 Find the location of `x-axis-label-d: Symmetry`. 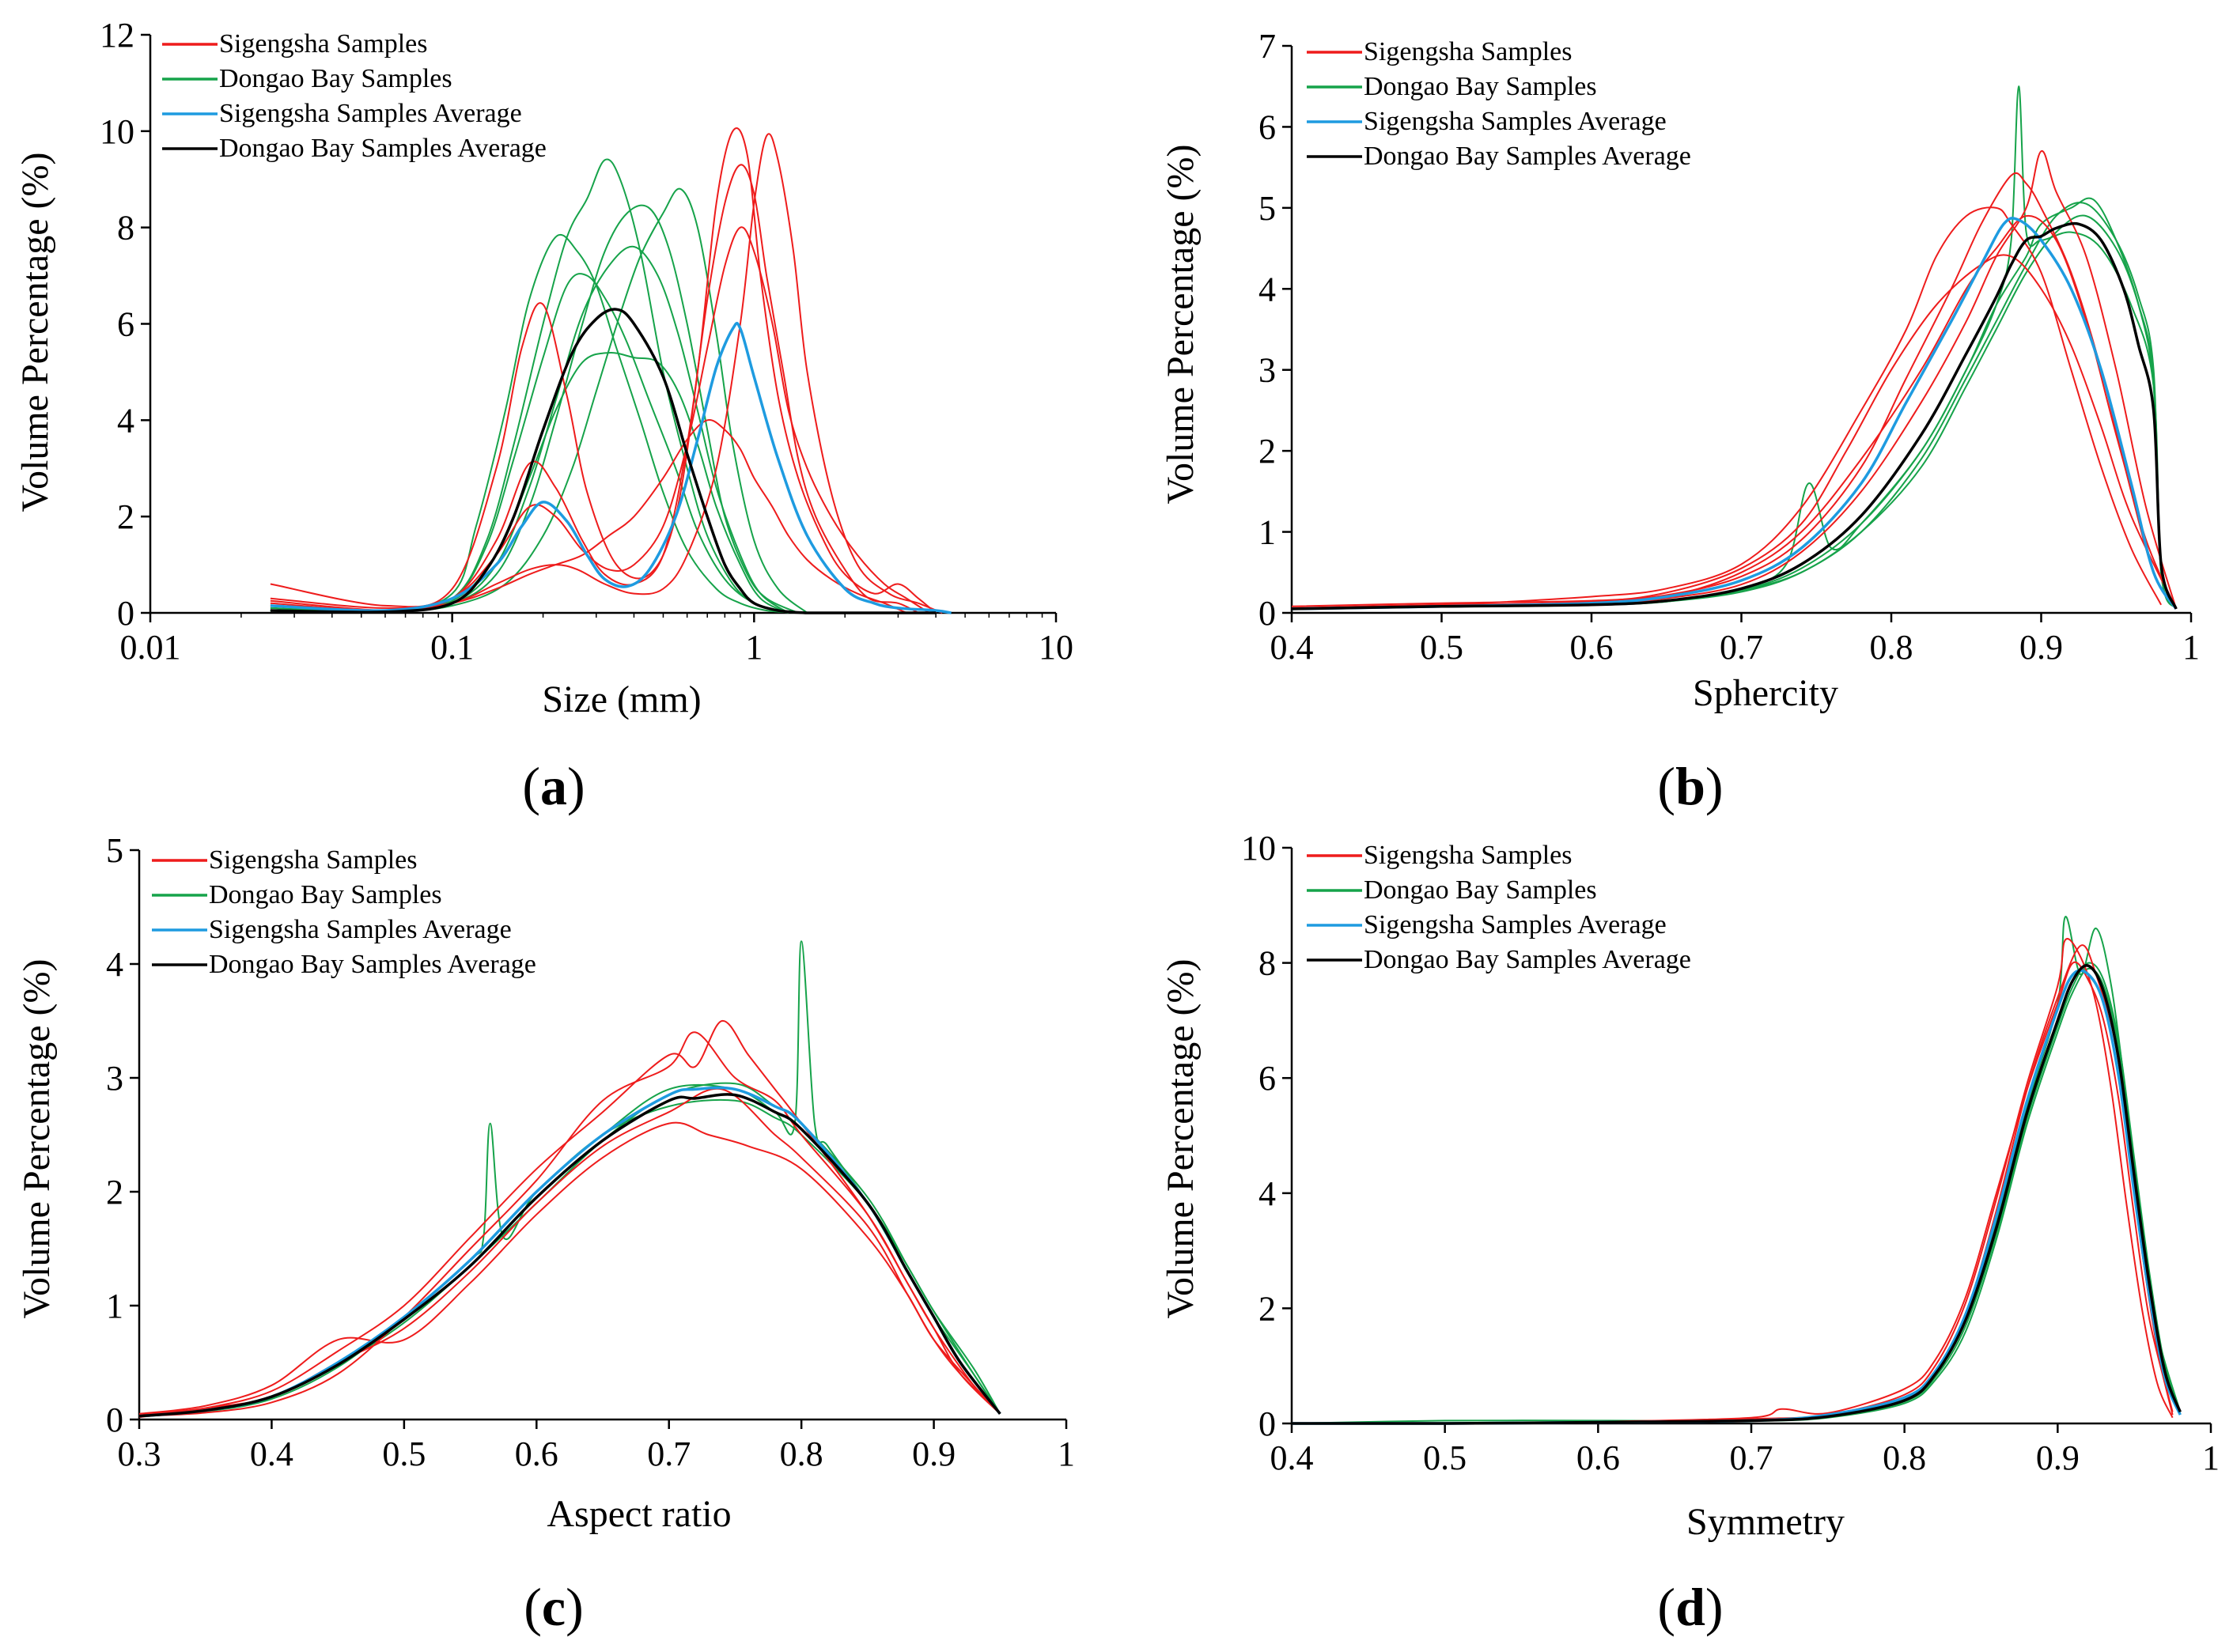

x-axis-label-d: Symmetry is located at coordinates (1765, 1522).